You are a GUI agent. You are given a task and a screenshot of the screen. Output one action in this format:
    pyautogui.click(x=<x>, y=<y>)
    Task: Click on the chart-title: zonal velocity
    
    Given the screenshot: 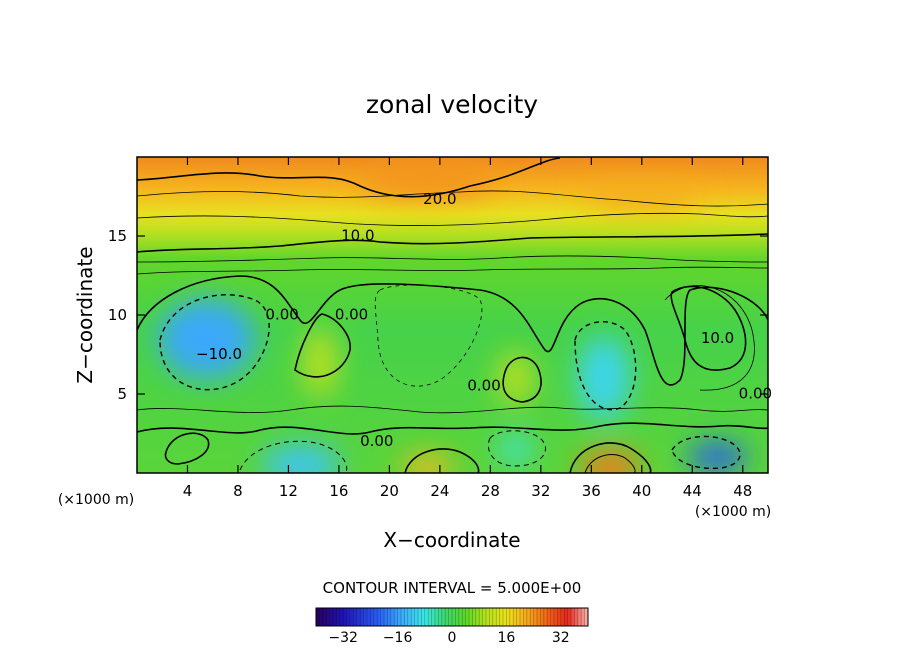 What is the action you would take?
    pyautogui.click(x=452, y=104)
    